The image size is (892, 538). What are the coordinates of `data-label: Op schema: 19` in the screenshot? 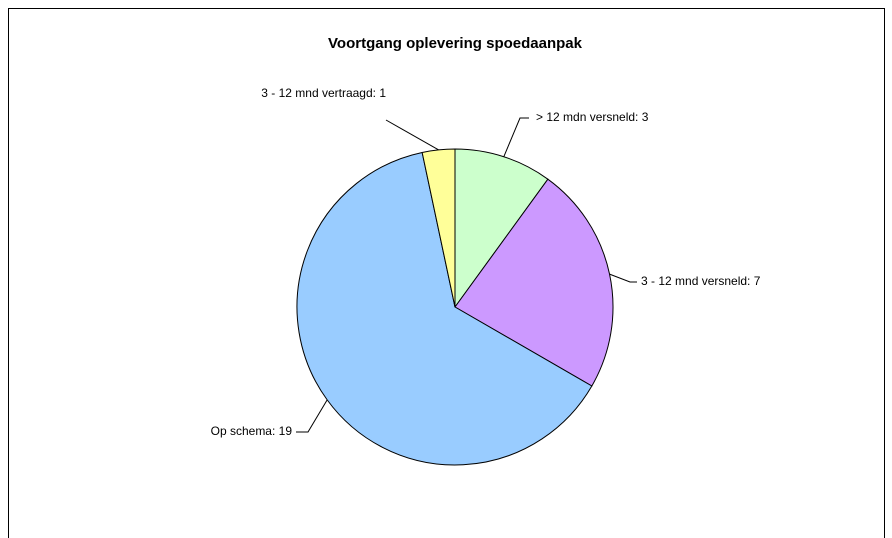 It's located at (252, 431).